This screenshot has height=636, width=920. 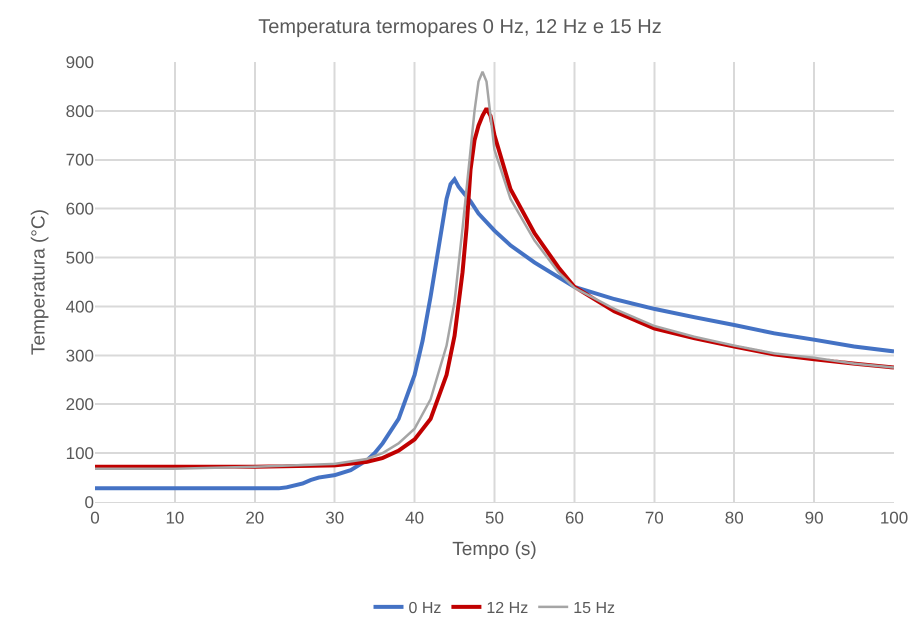 What do you see at coordinates (80, 209) in the screenshot?
I see `y-tick-label: 600` at bounding box center [80, 209].